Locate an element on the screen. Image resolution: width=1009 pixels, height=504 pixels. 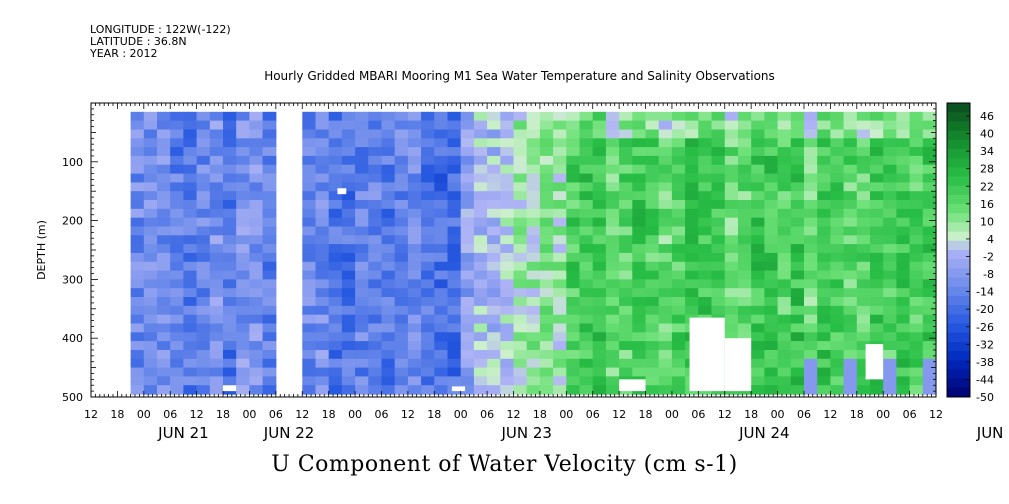
missing-data-patch is located at coordinates (342, 191).